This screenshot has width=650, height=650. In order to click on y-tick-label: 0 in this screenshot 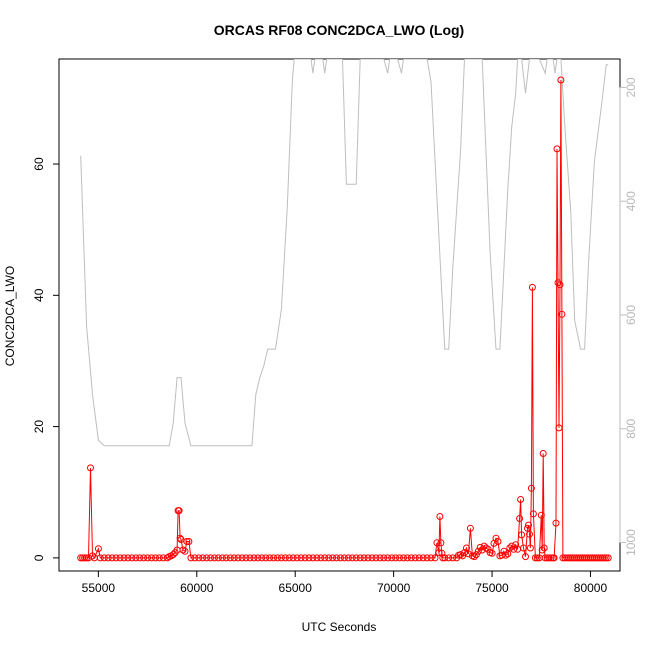, I will do `click(39, 557)`.